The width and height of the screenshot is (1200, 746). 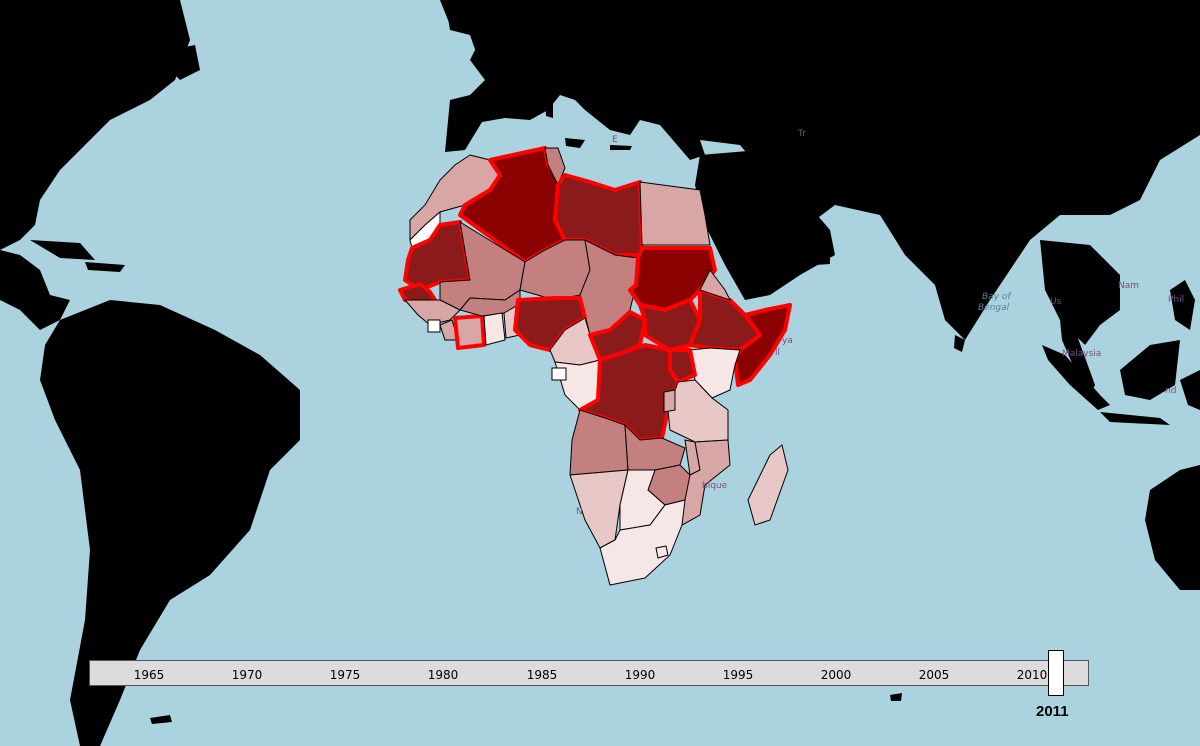 What do you see at coordinates (1056, 302) in the screenshot?
I see `label-myanmar-fragment: Us` at bounding box center [1056, 302].